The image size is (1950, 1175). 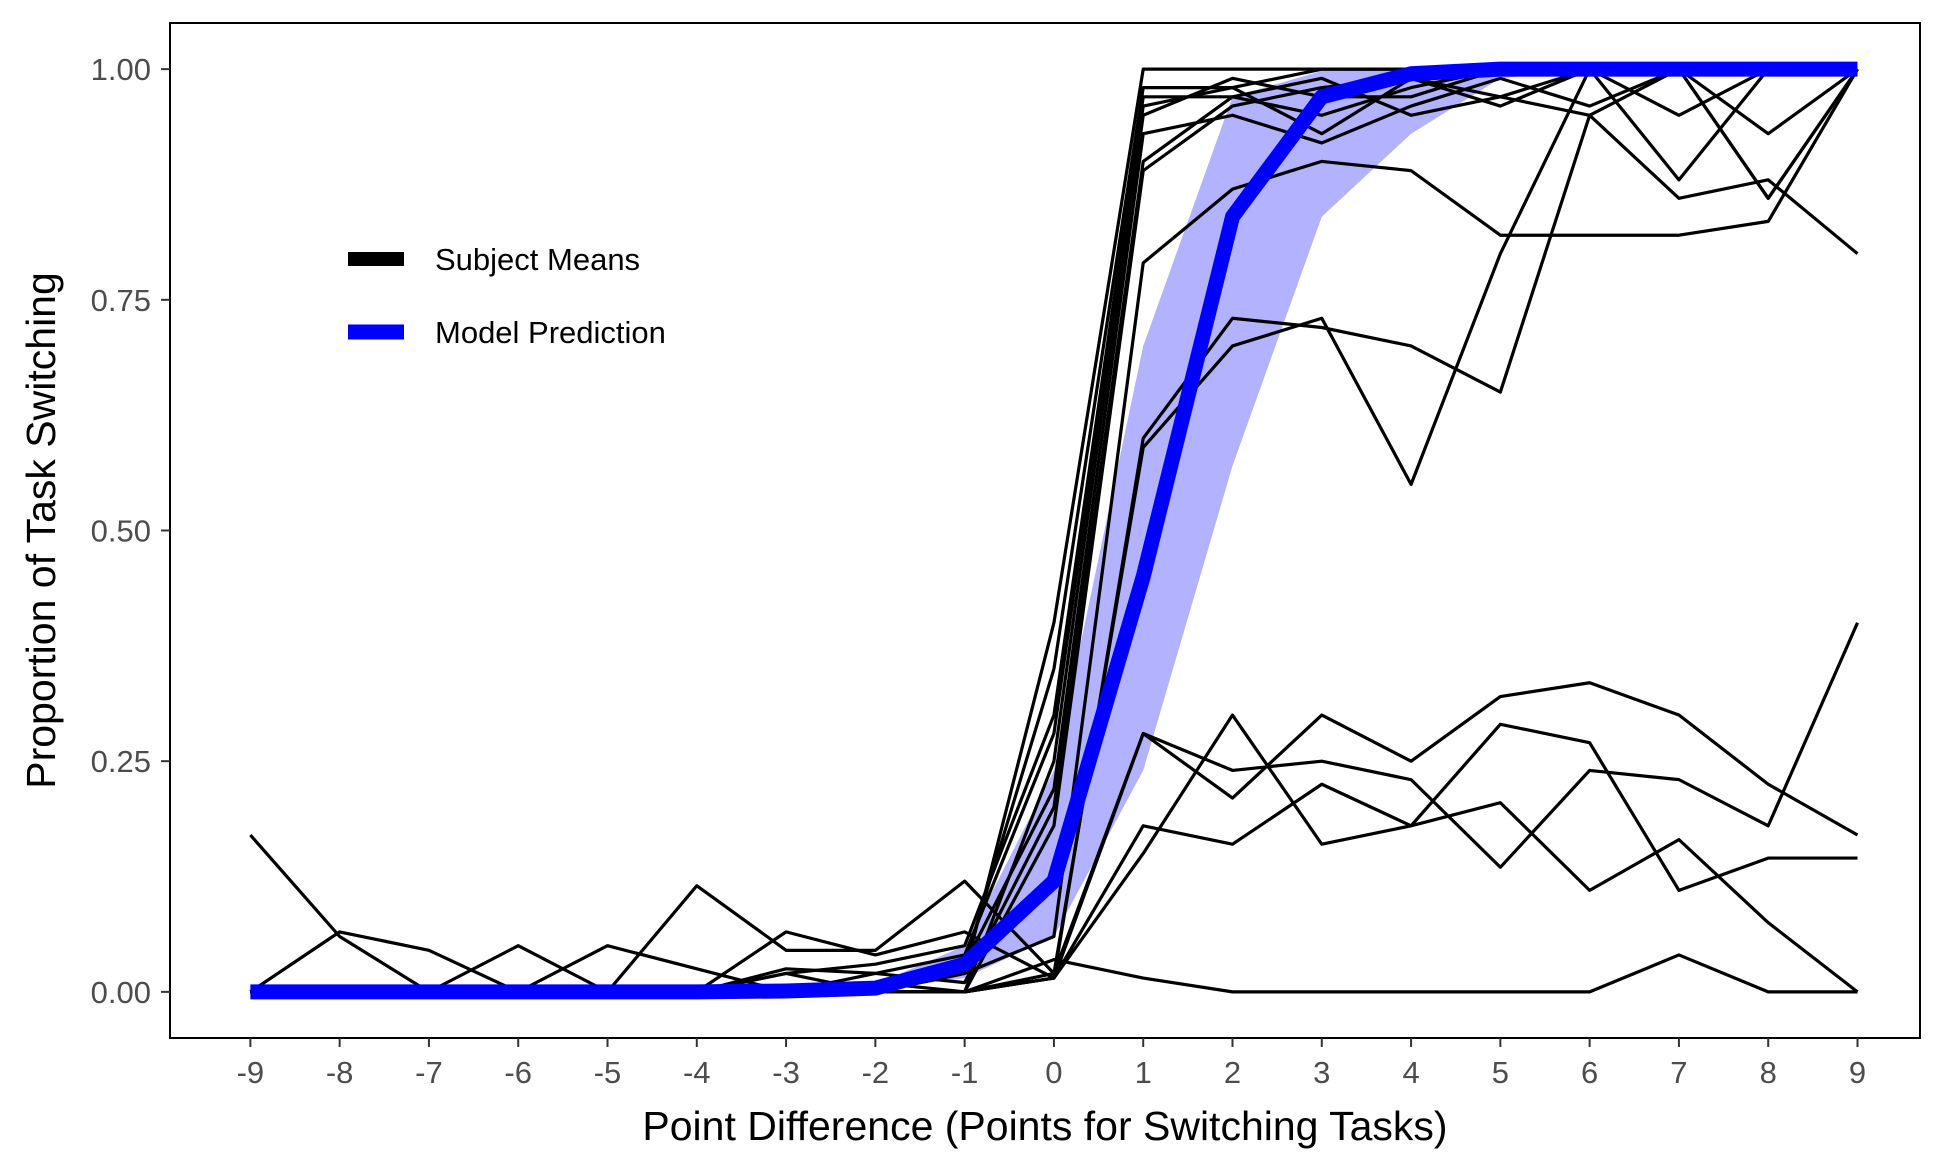 I want to click on y-tick-label: 0.50, so click(x=121, y=531).